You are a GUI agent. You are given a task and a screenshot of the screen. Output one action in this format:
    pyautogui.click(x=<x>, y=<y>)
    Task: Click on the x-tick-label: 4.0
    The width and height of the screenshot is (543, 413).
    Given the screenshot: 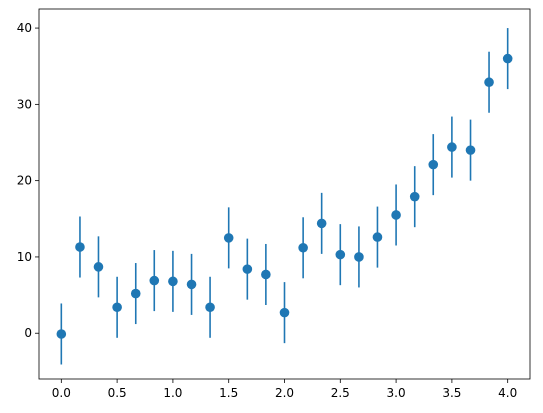 What is the action you would take?
    pyautogui.click(x=507, y=393)
    